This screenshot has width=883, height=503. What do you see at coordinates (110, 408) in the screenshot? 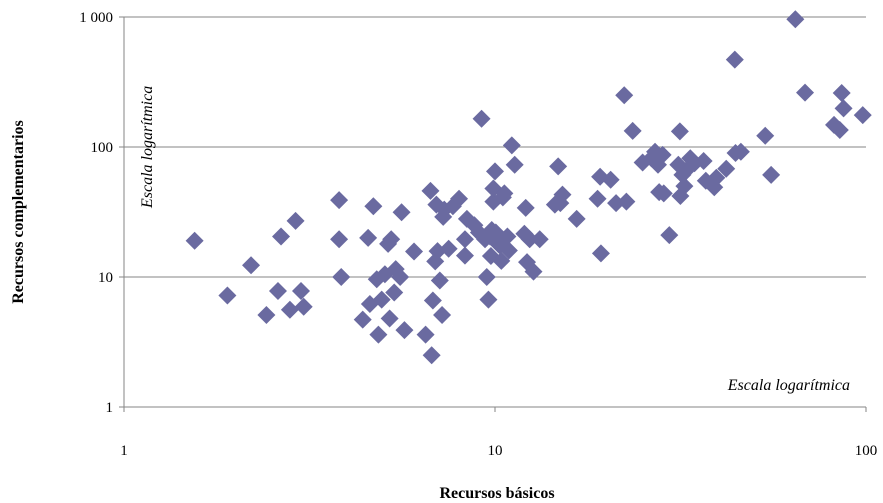
I see `y-tick-label-0: 1` at bounding box center [110, 408].